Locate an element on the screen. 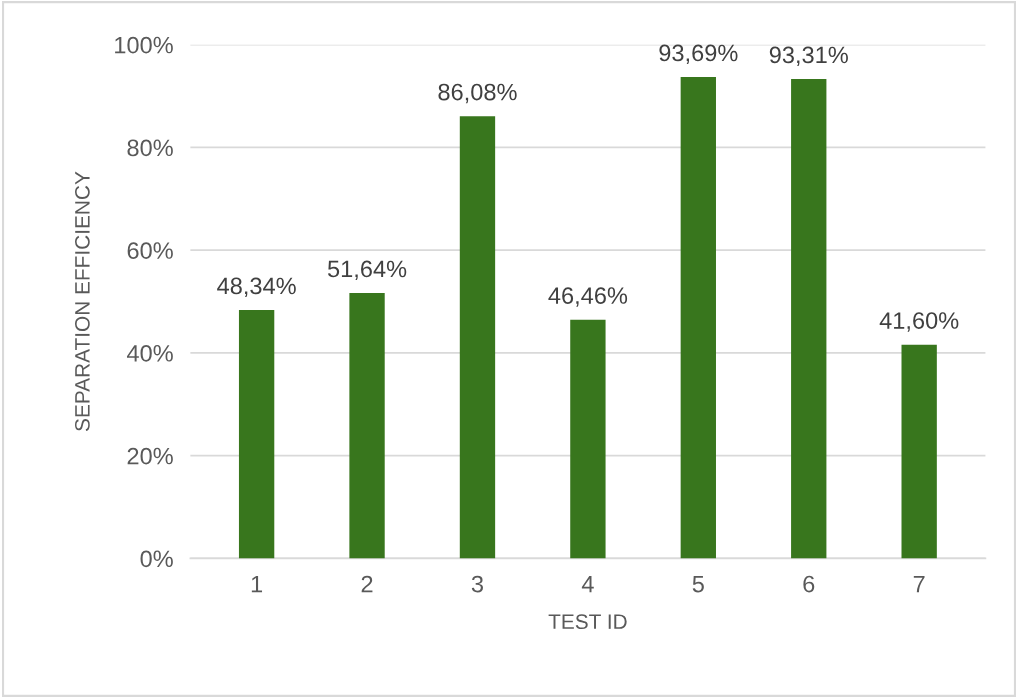 Image resolution: width=1018 pixels, height=698 pixels. y-tick-label: 20% is located at coordinates (150, 456).